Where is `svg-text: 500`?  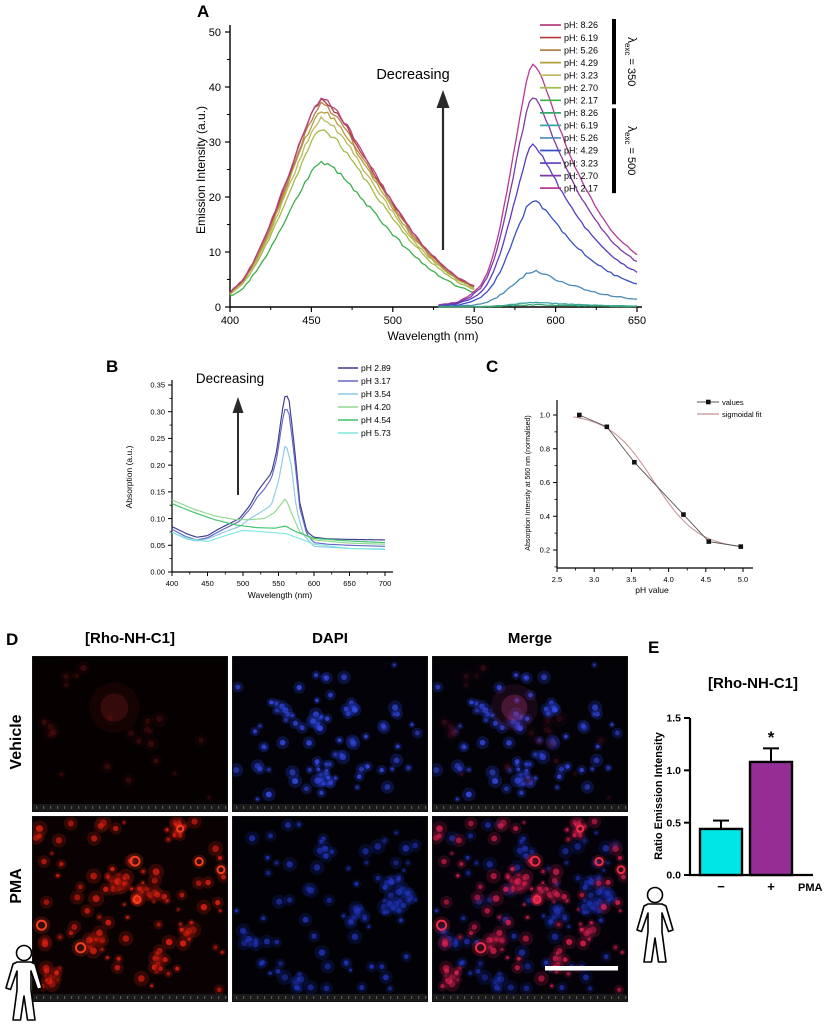 svg-text: 500 is located at coordinates (243, 583).